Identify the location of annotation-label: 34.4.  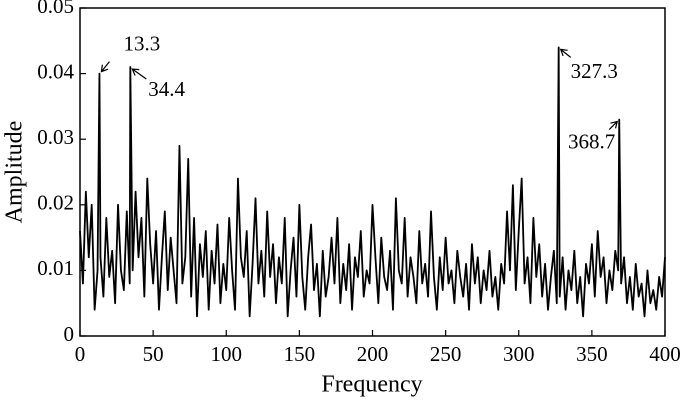
(166, 89).